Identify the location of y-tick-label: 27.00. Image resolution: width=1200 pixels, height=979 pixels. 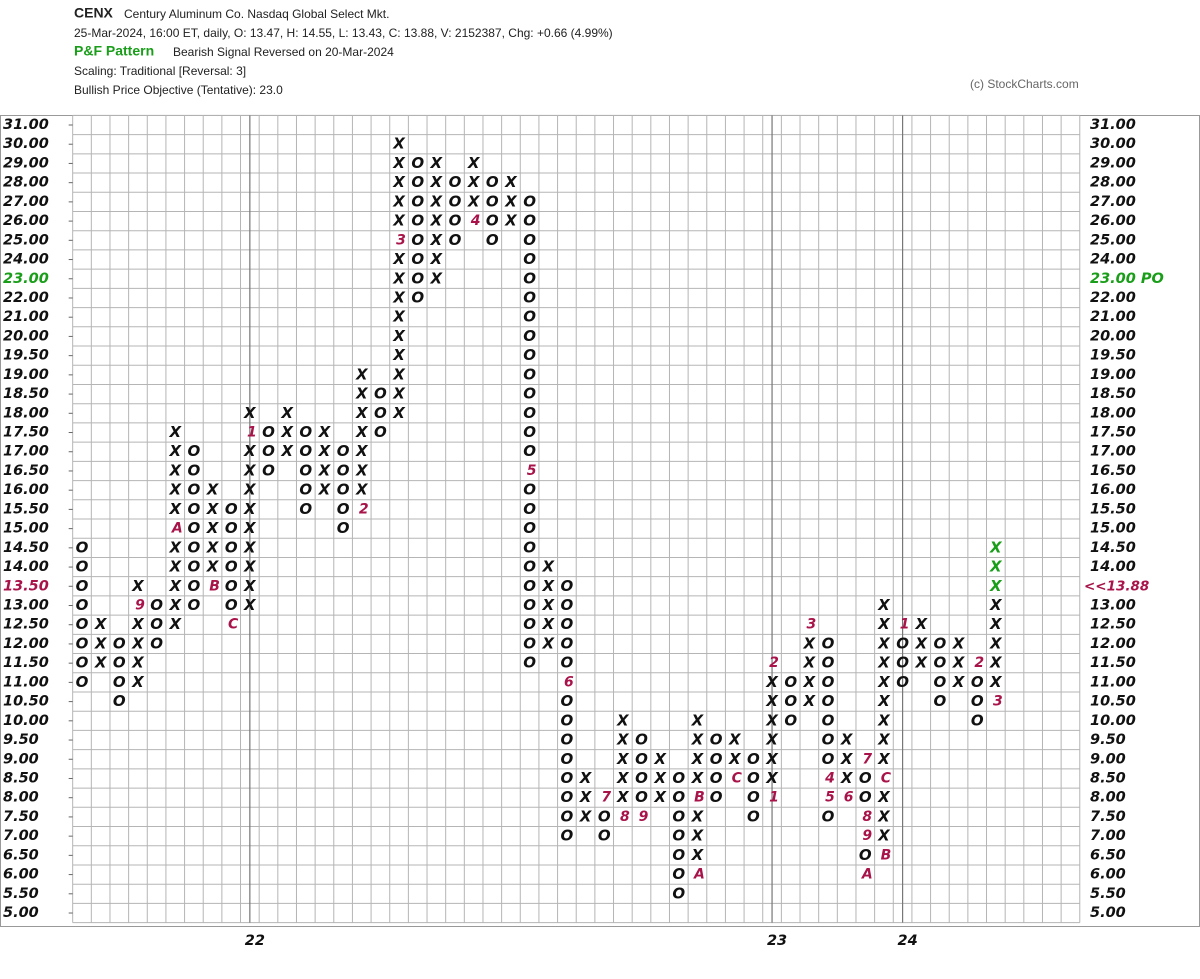
(1113, 202).